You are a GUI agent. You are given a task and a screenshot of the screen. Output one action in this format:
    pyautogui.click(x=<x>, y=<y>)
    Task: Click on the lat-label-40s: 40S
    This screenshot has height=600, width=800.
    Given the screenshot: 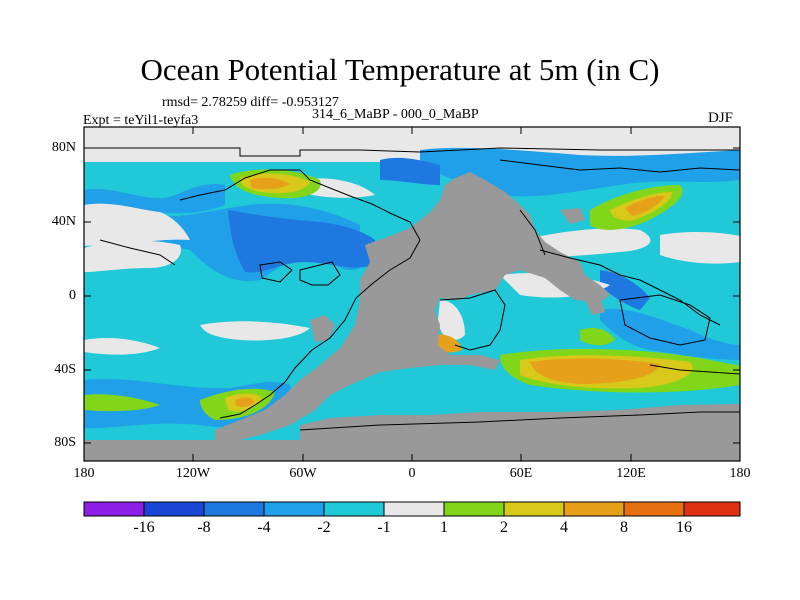 What is the action you would take?
    pyautogui.click(x=65, y=369)
    